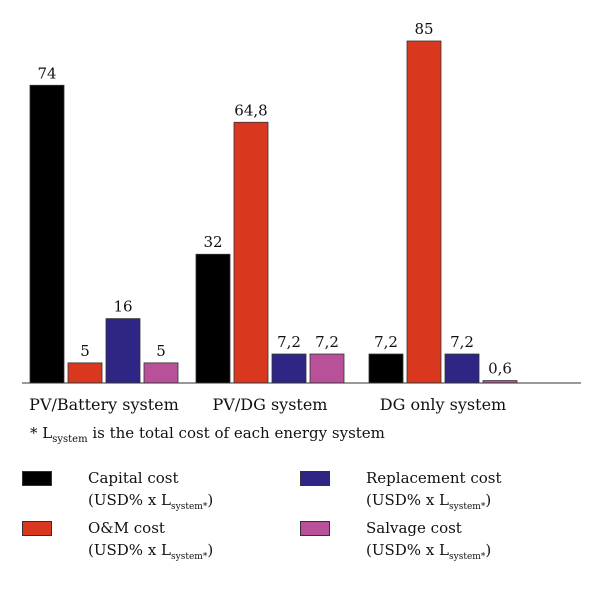 This screenshot has width=600, height=589. Describe the element at coordinates (429, 551) in the screenshot. I see `legend-unit-salvage-cost: (USD% x Lsystem*)` at that location.